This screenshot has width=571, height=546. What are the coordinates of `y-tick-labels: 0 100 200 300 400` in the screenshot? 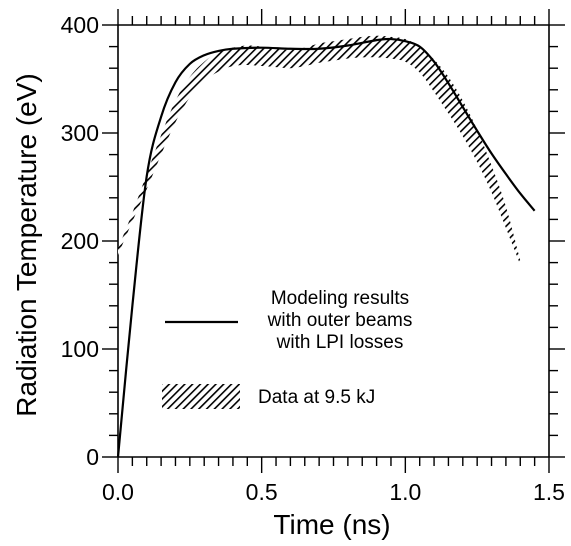 It's located at (80, 241).